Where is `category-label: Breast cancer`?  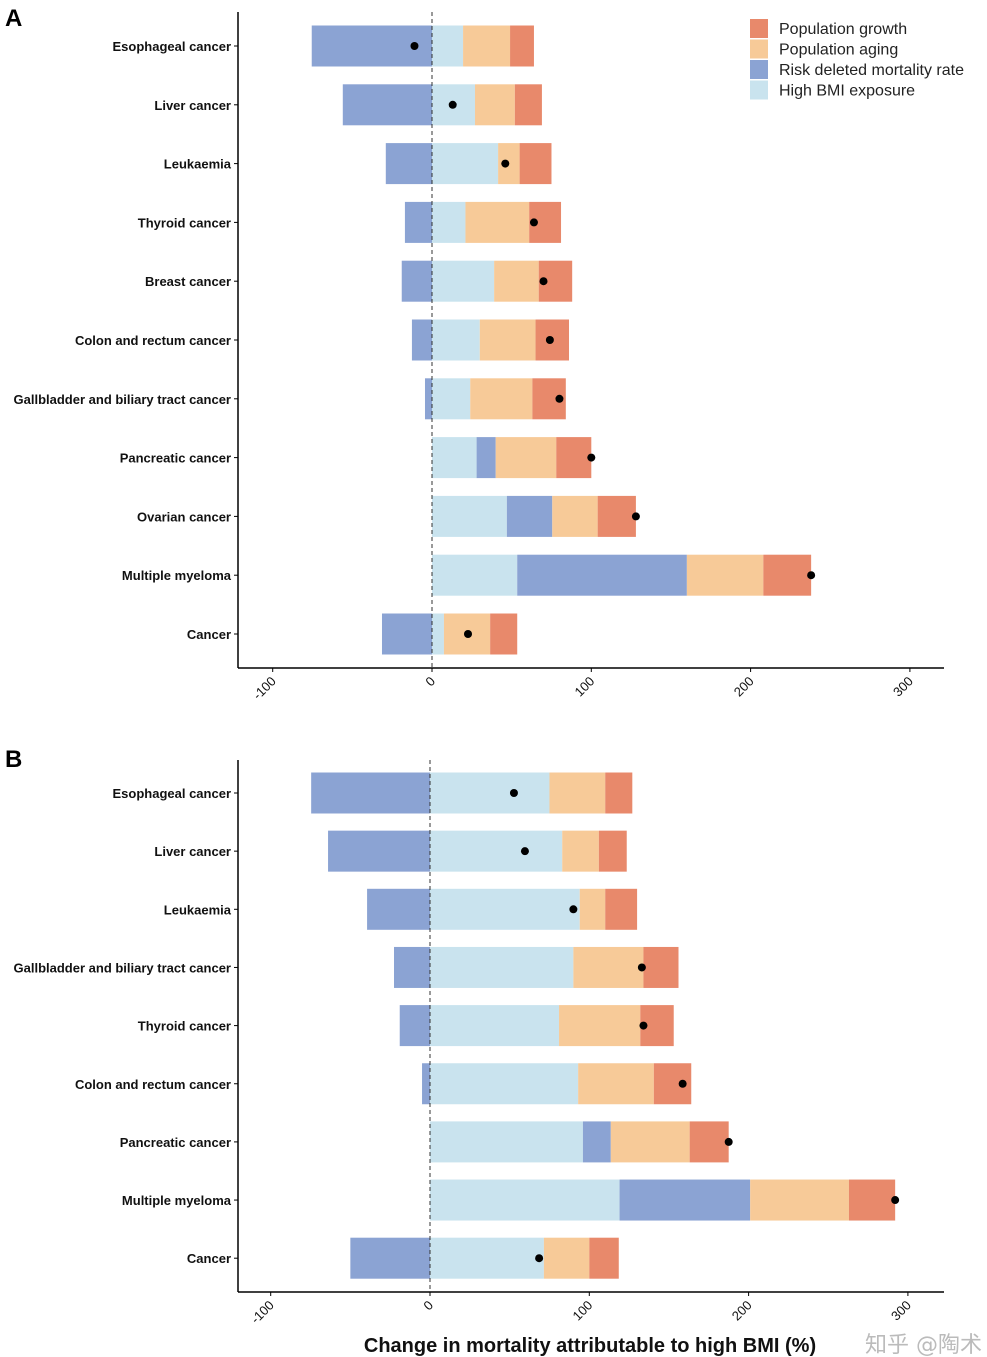 category-label: Breast cancer is located at coordinates (188, 281).